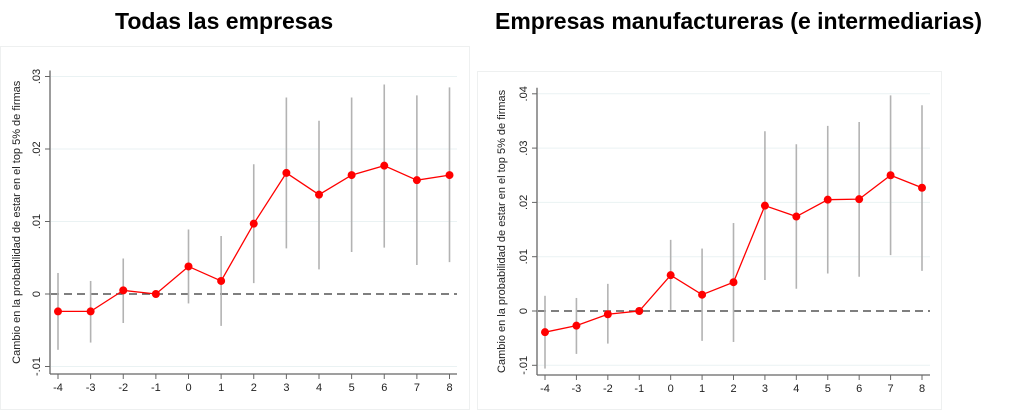 This screenshot has width=1024, height=415. What do you see at coordinates (524, 93) in the screenshot?
I see `y-tick-label: .04` at bounding box center [524, 93].